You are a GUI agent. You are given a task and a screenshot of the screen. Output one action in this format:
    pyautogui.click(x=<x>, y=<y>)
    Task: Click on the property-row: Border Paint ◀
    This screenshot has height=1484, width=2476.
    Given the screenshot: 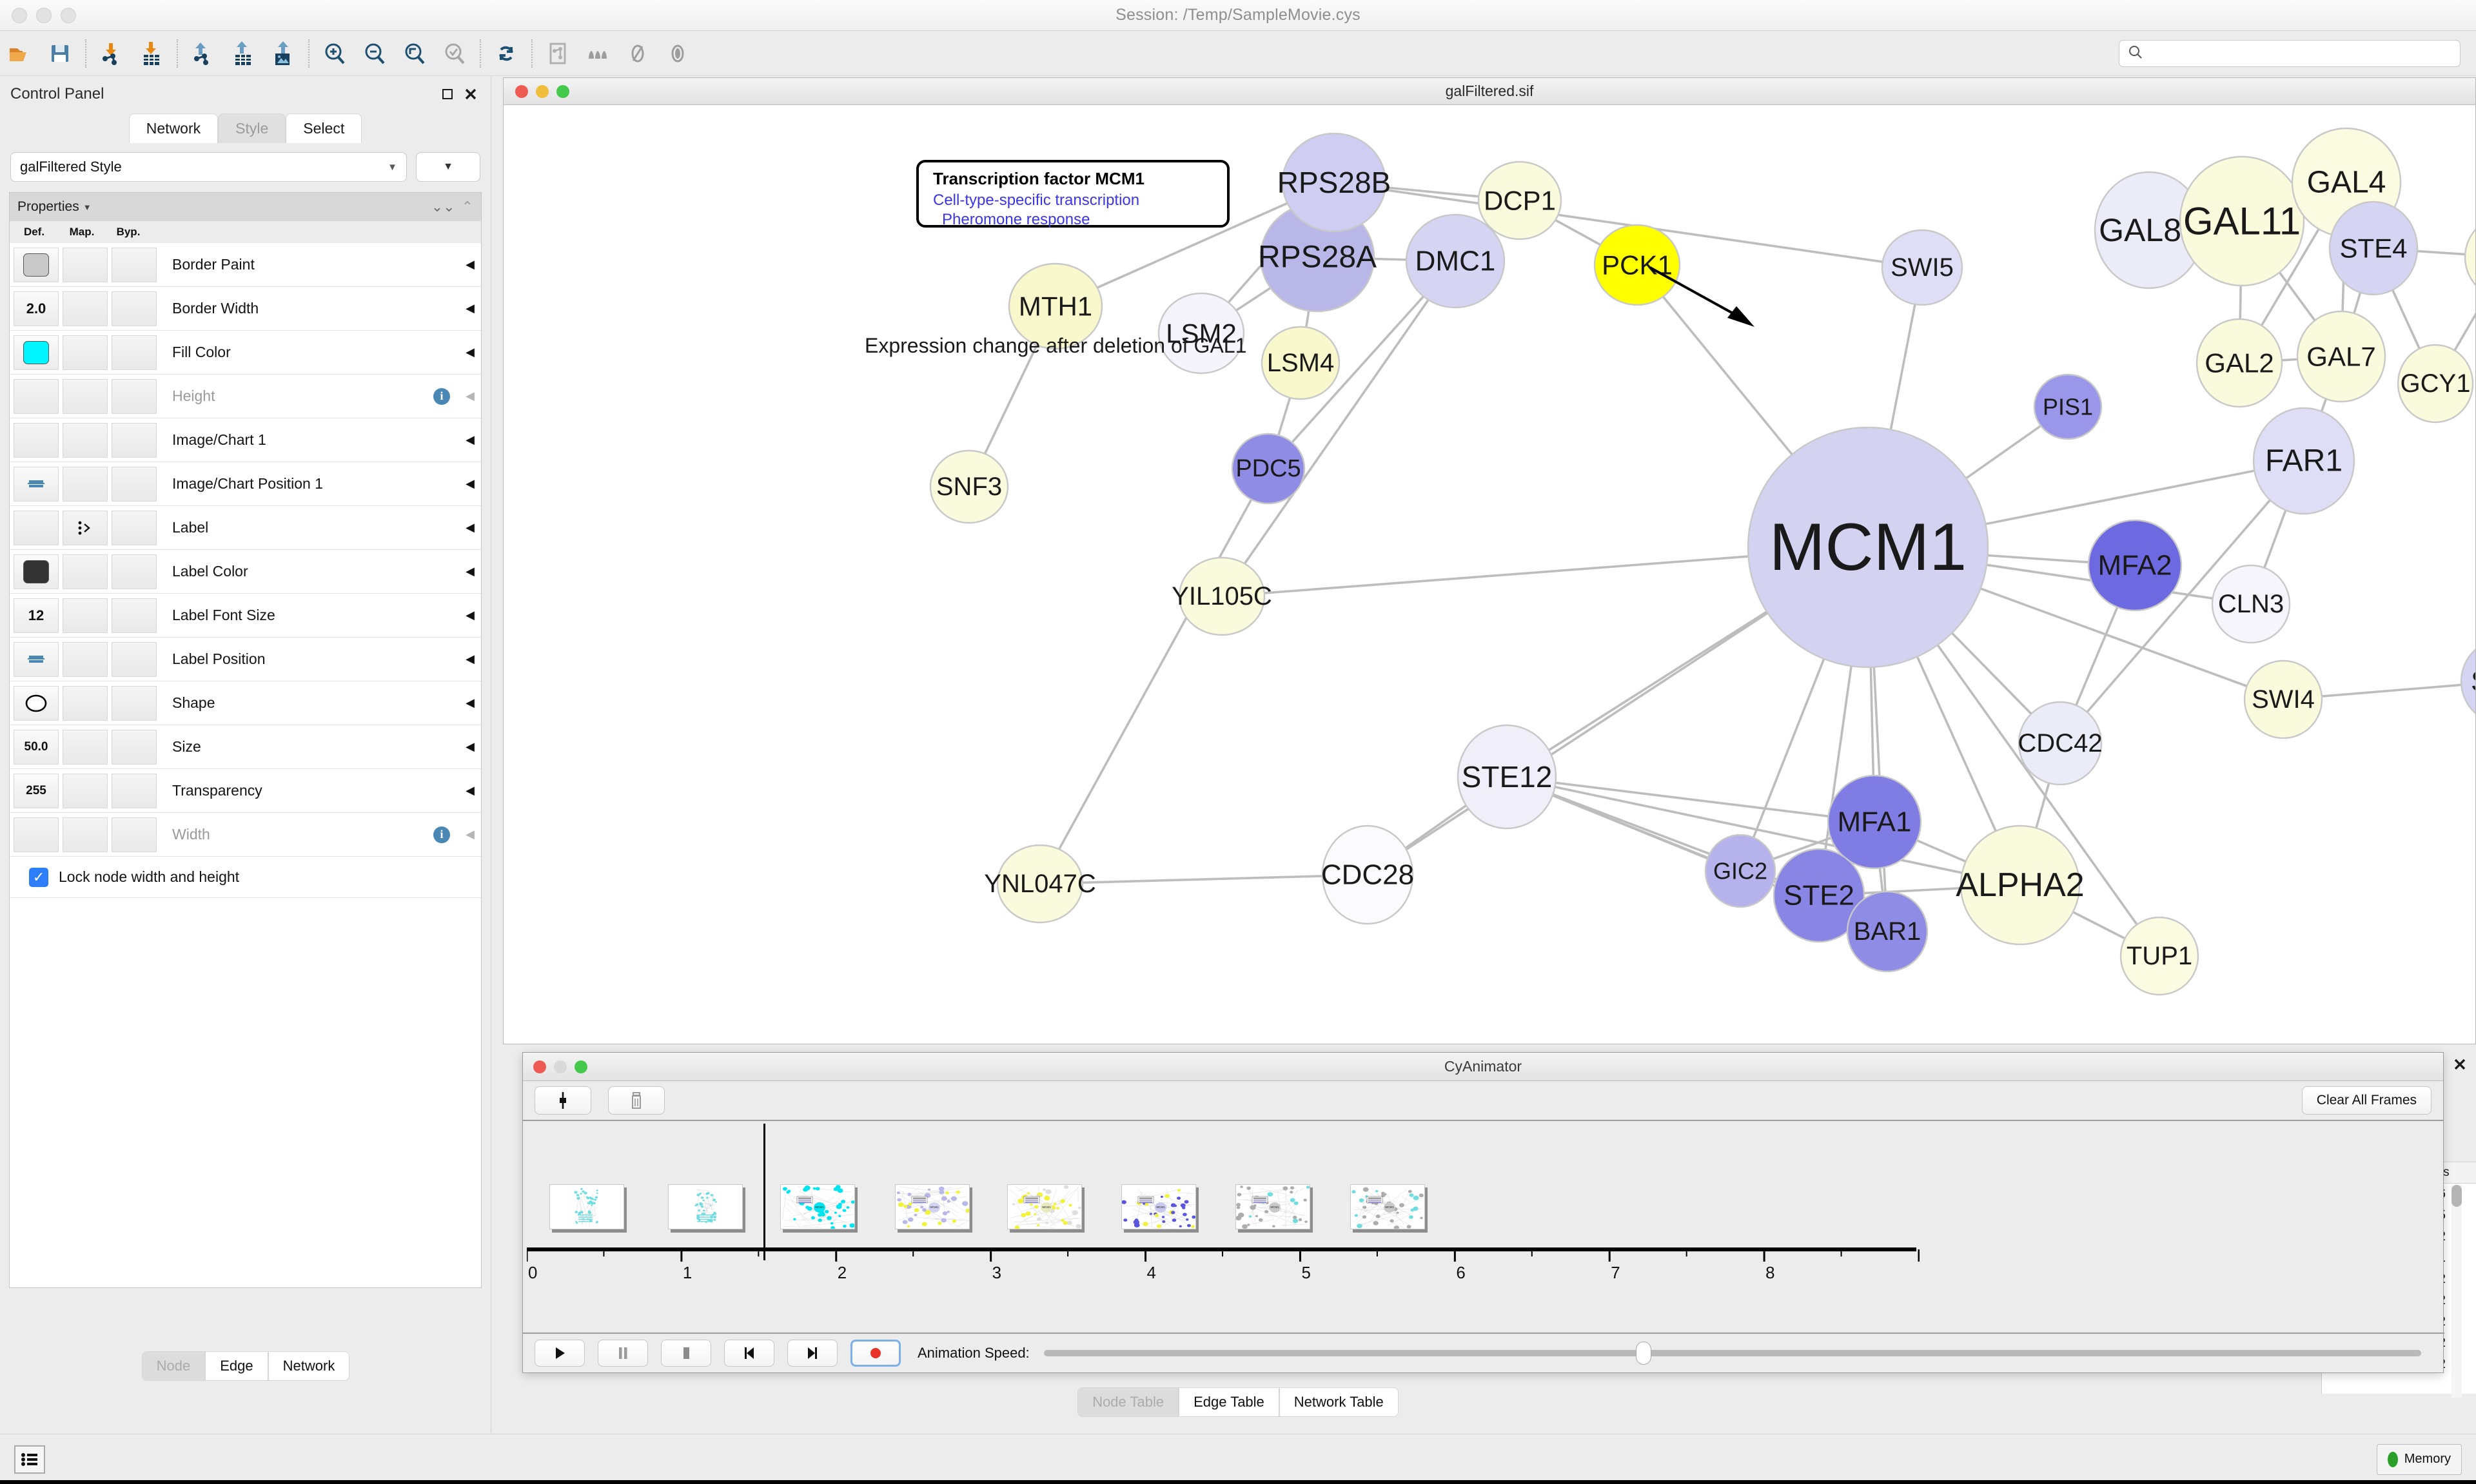 What is the action you would take?
    pyautogui.click(x=245, y=265)
    